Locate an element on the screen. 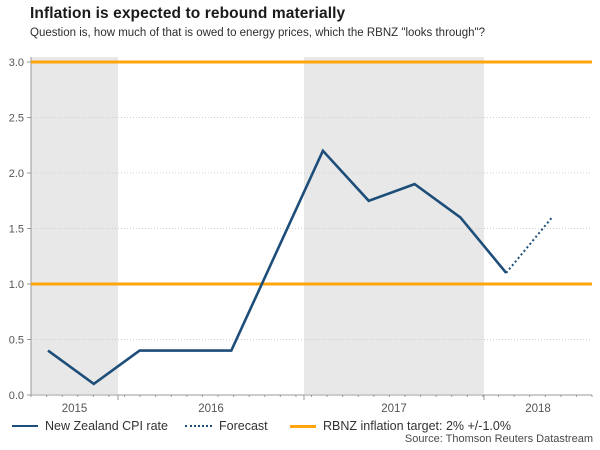  legend-swatch-cpi-line is located at coordinates (25, 426).